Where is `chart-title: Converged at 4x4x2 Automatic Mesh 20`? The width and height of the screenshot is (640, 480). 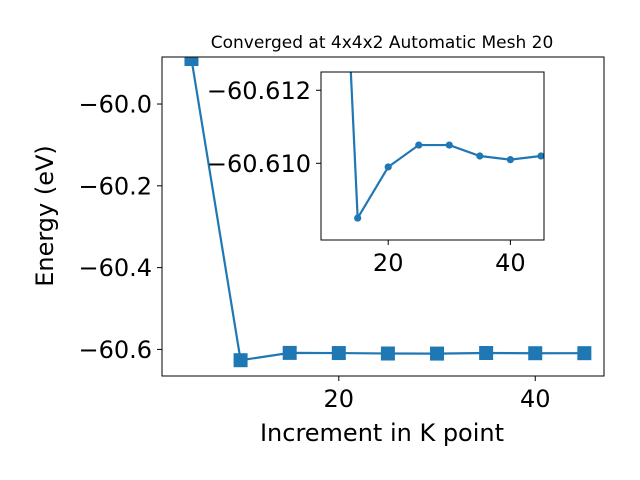
chart-title: Converged at 4x4x2 Automatic Mesh 20 is located at coordinates (382, 43).